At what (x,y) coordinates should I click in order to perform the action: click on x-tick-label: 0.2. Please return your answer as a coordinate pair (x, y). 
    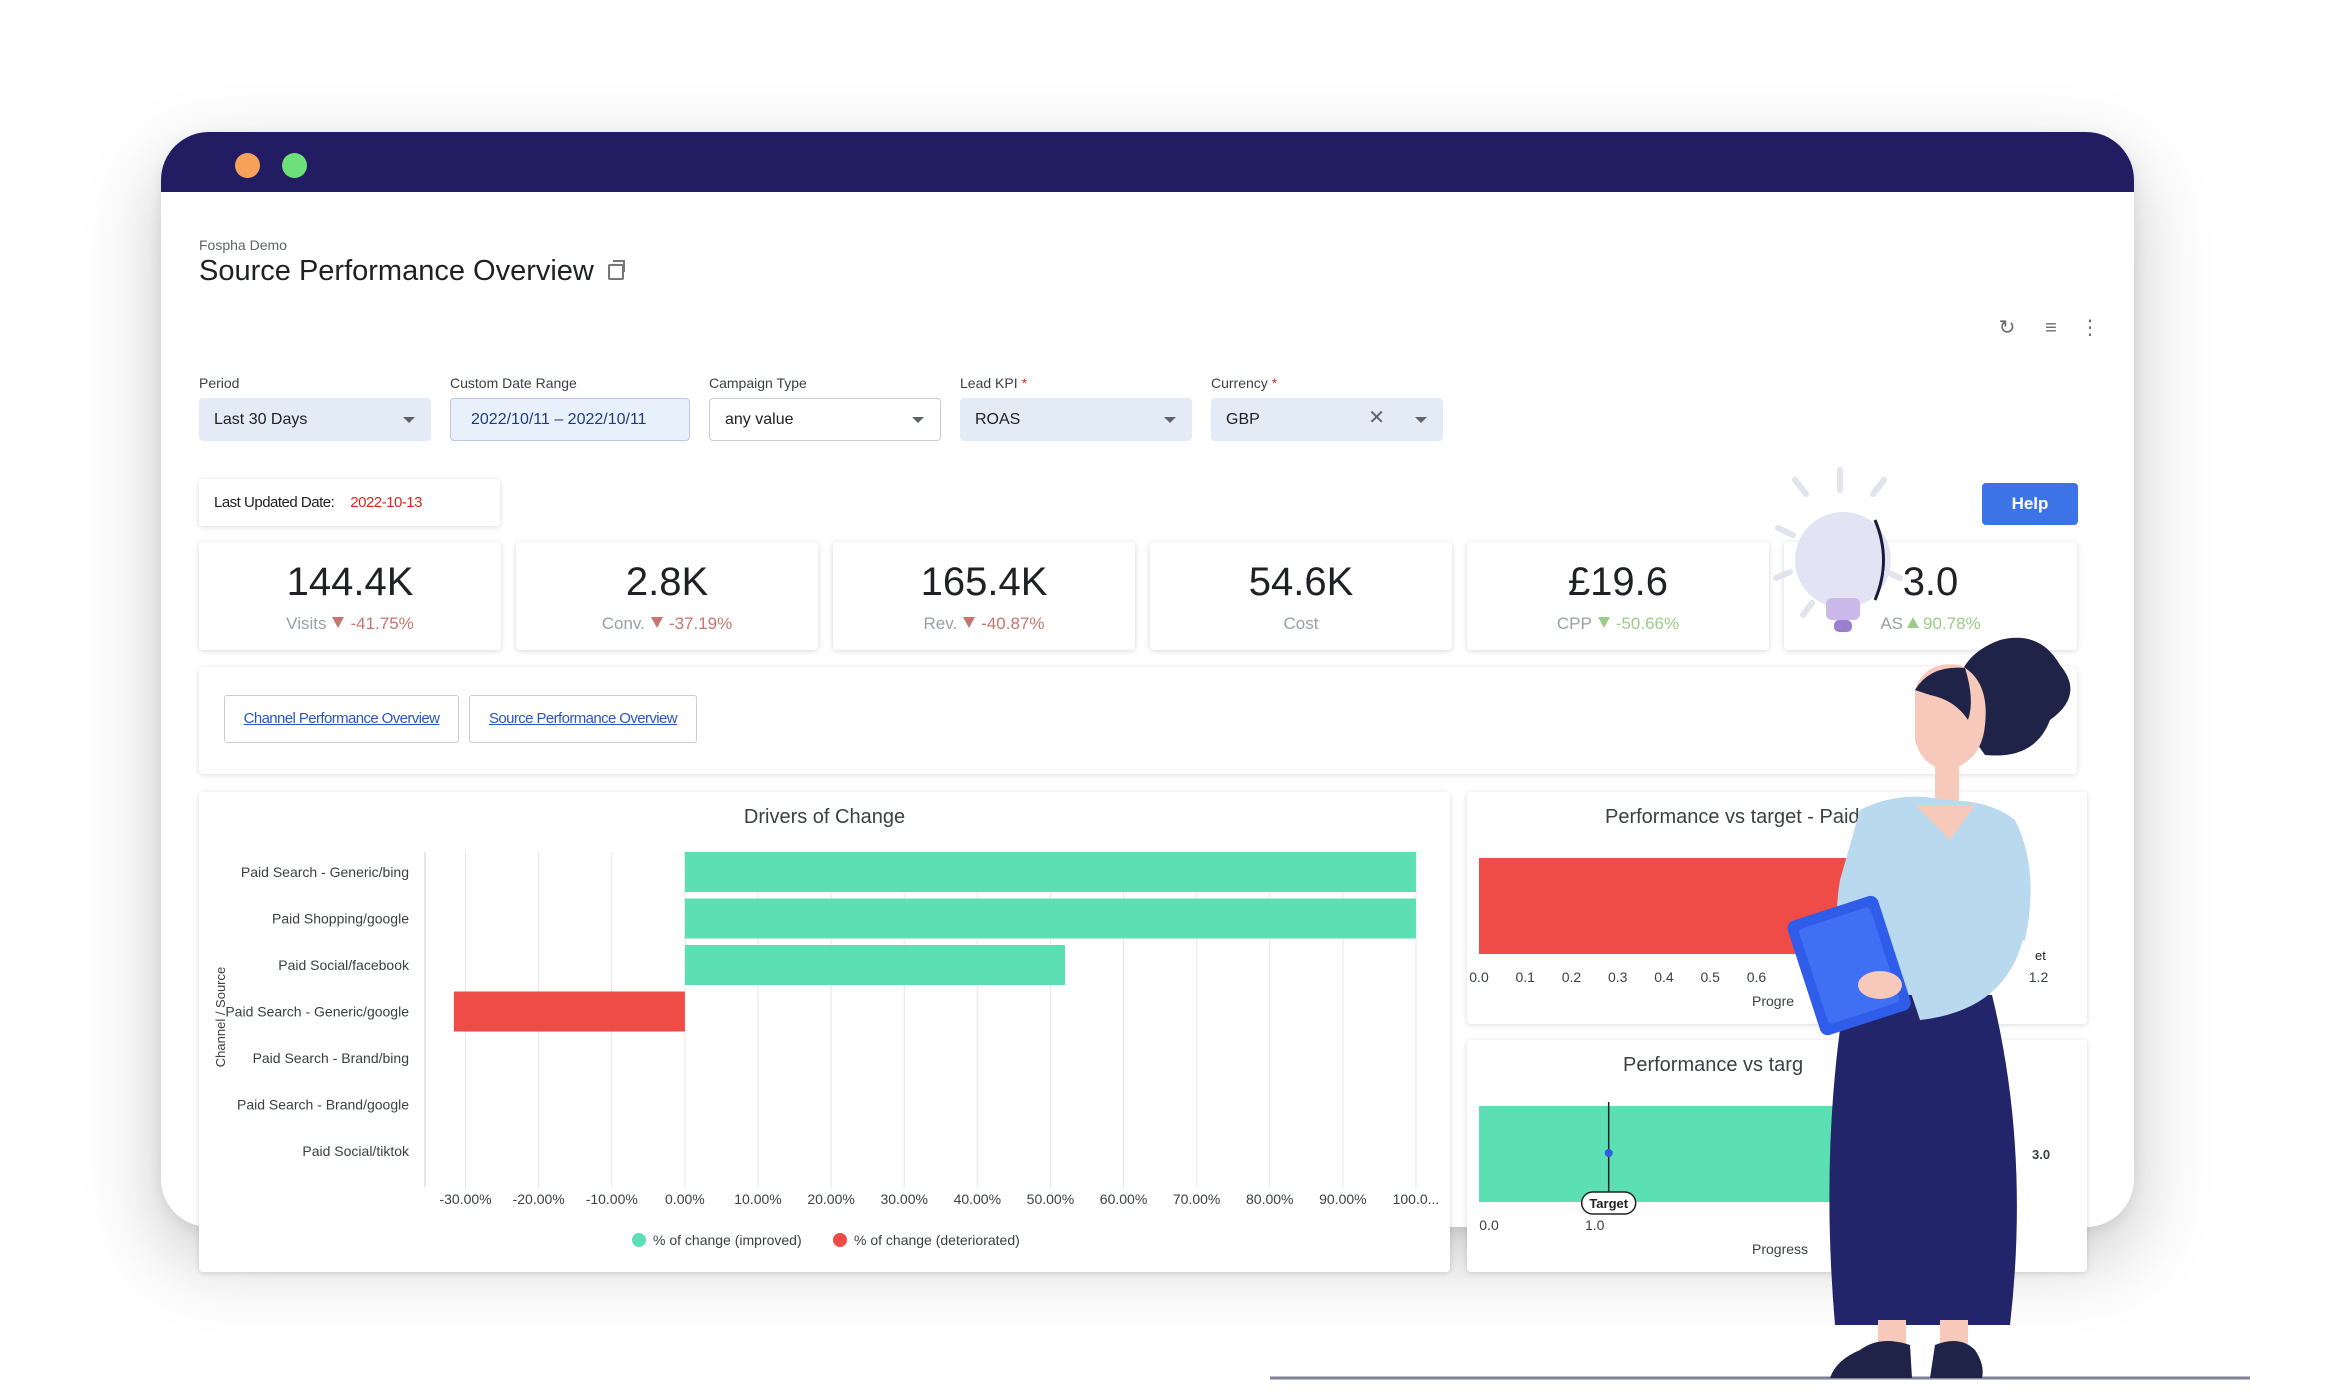
    Looking at the image, I should click on (1572, 977).